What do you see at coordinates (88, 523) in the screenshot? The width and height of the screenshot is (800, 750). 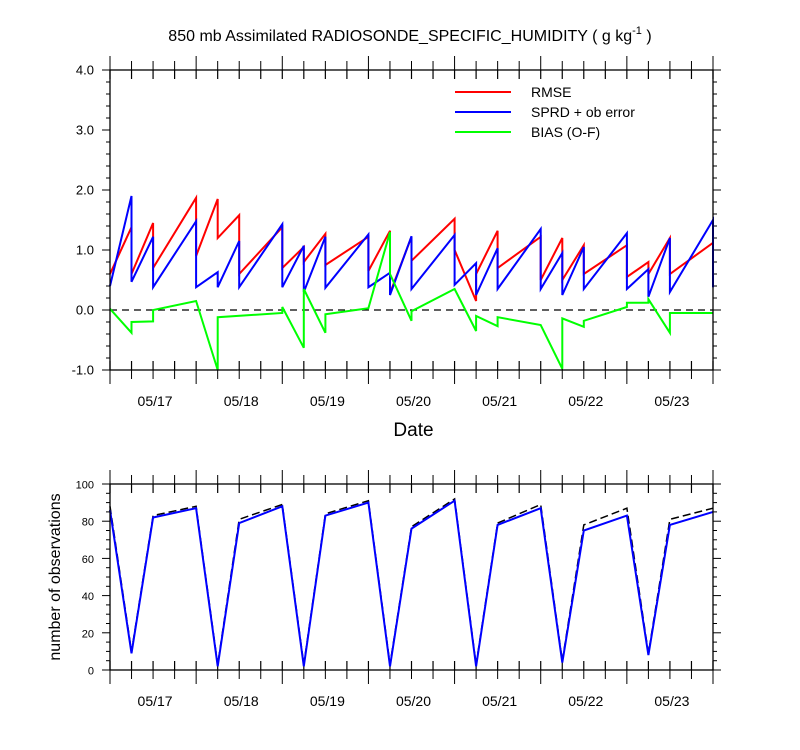 I see `y-tick-label: 80` at bounding box center [88, 523].